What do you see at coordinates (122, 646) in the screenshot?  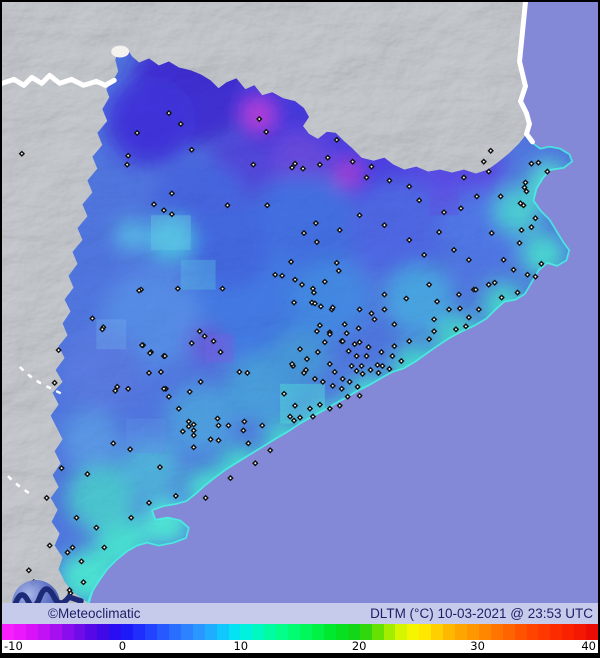 I see `scale-tick-label: 0` at bounding box center [122, 646].